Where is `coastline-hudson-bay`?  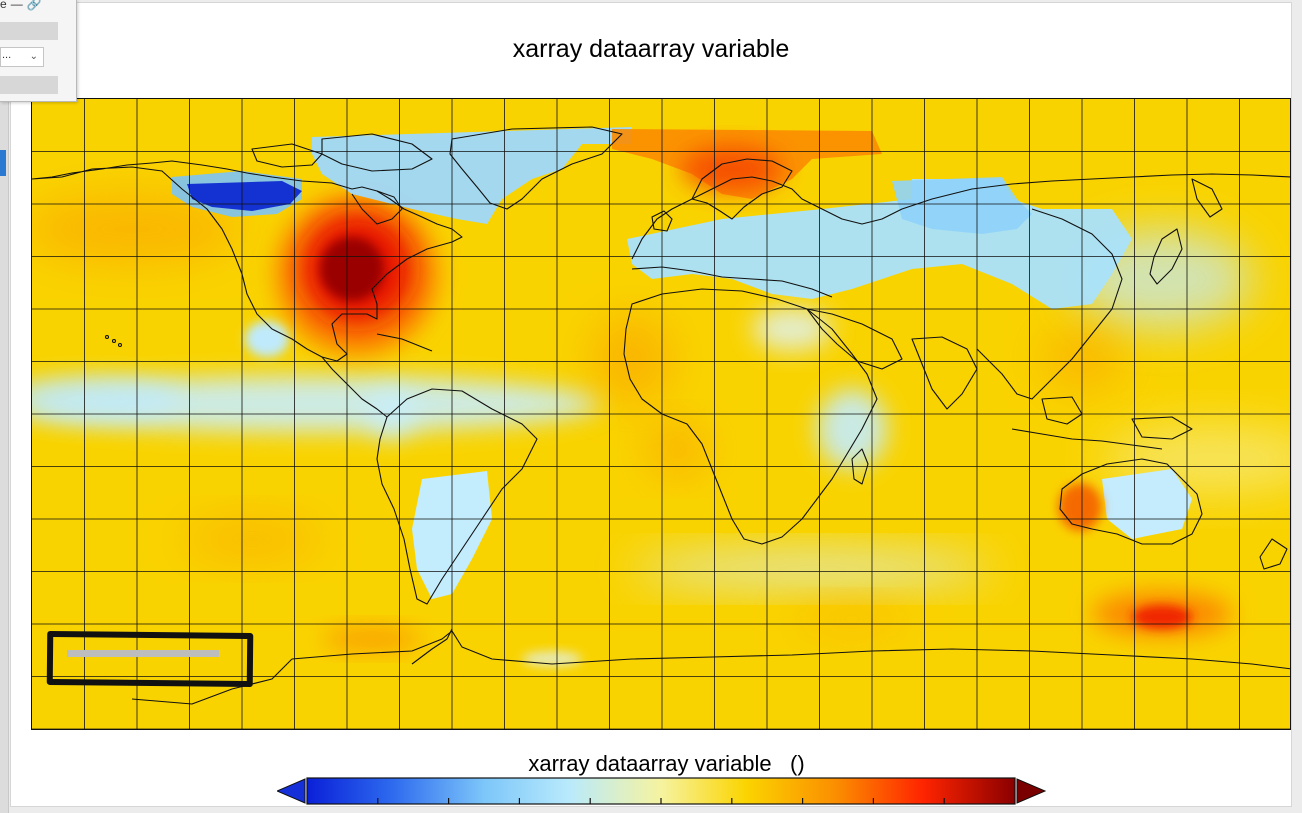
coastline-hudson-bay is located at coordinates (377, 207).